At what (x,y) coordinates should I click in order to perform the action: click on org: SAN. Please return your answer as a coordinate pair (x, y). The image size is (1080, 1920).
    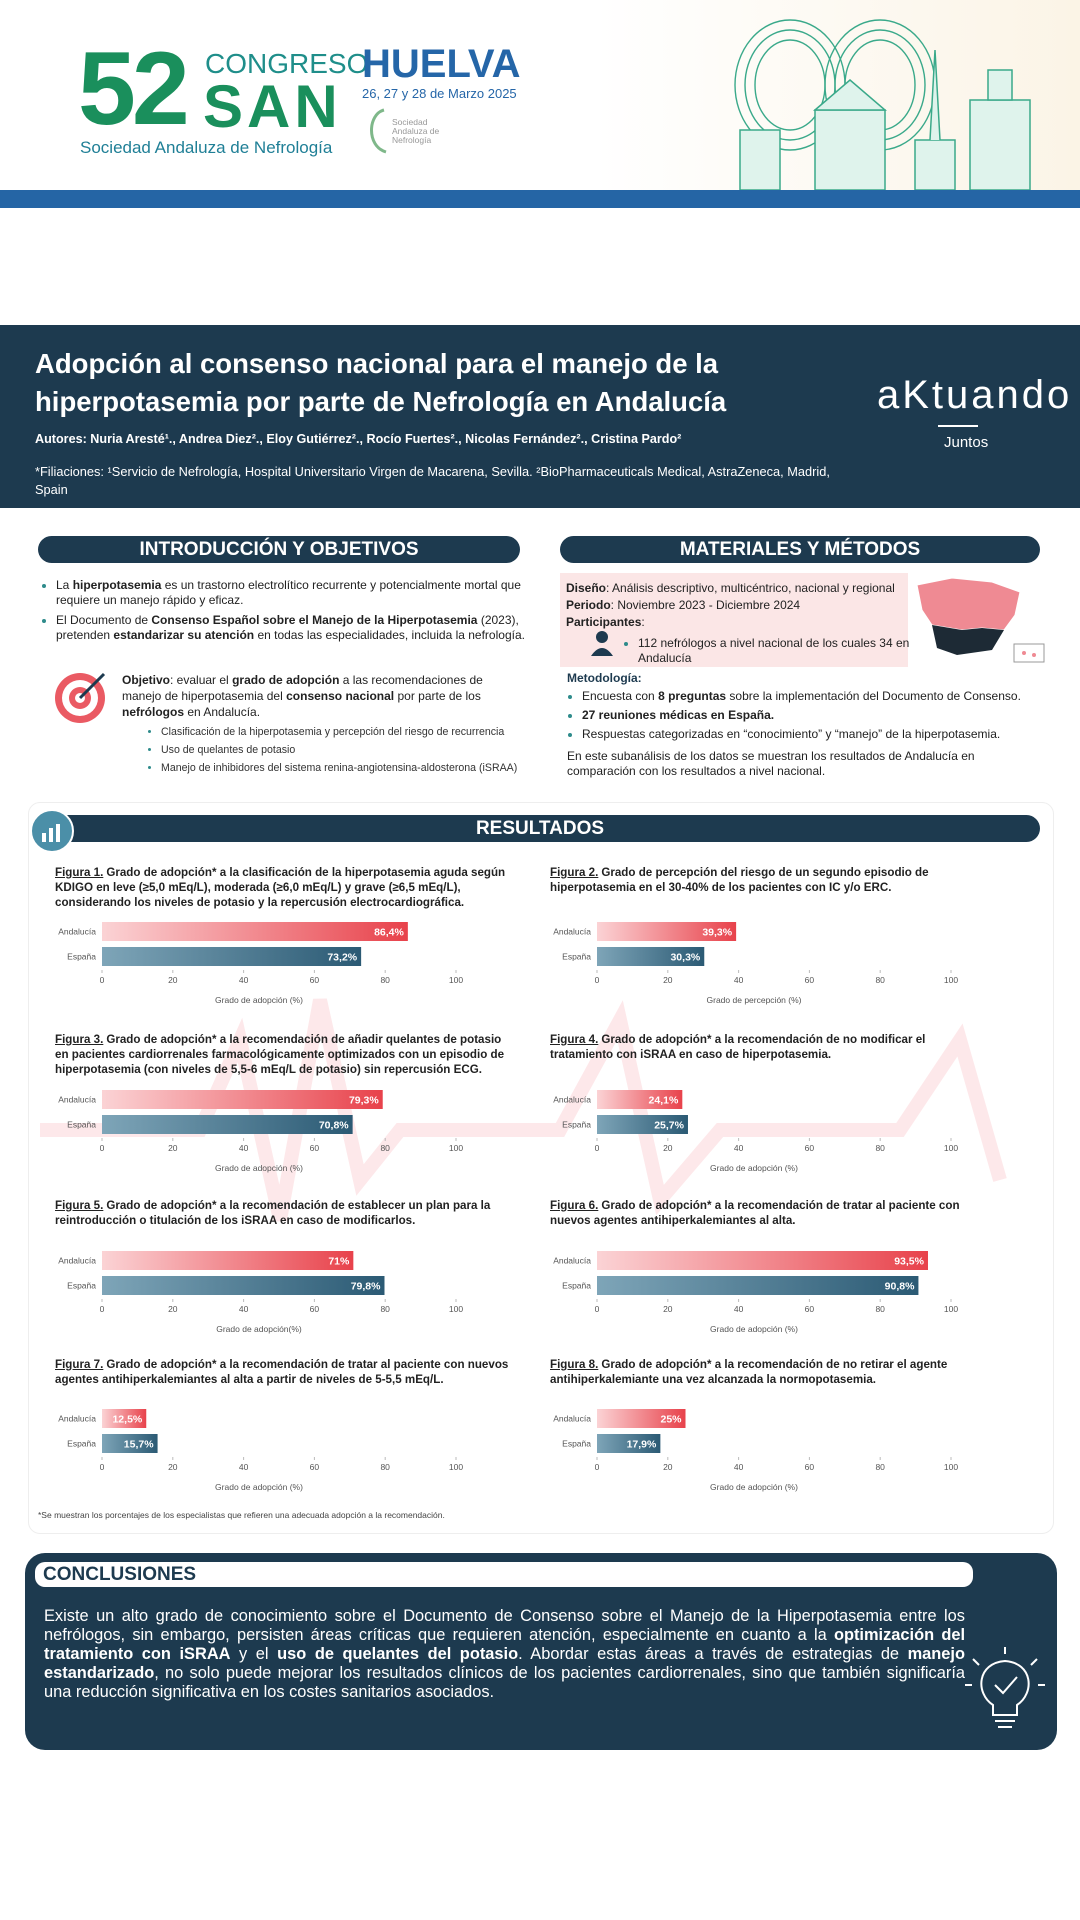
    Looking at the image, I should click on (272, 106).